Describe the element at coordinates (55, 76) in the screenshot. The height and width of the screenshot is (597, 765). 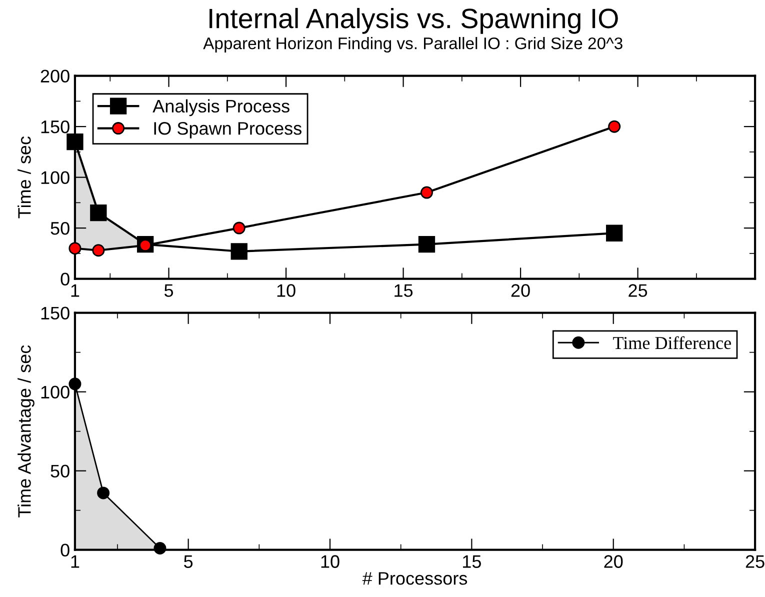
I see `y-tick-label: 200` at that location.